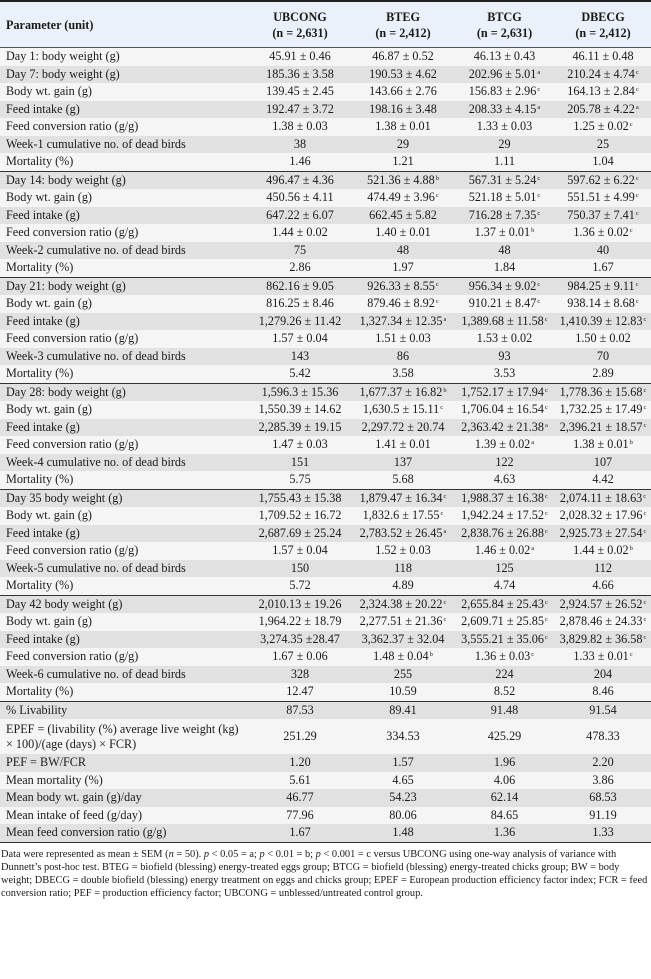  I want to click on value-cell: 1,596.3 ± 15.36, so click(300, 391).